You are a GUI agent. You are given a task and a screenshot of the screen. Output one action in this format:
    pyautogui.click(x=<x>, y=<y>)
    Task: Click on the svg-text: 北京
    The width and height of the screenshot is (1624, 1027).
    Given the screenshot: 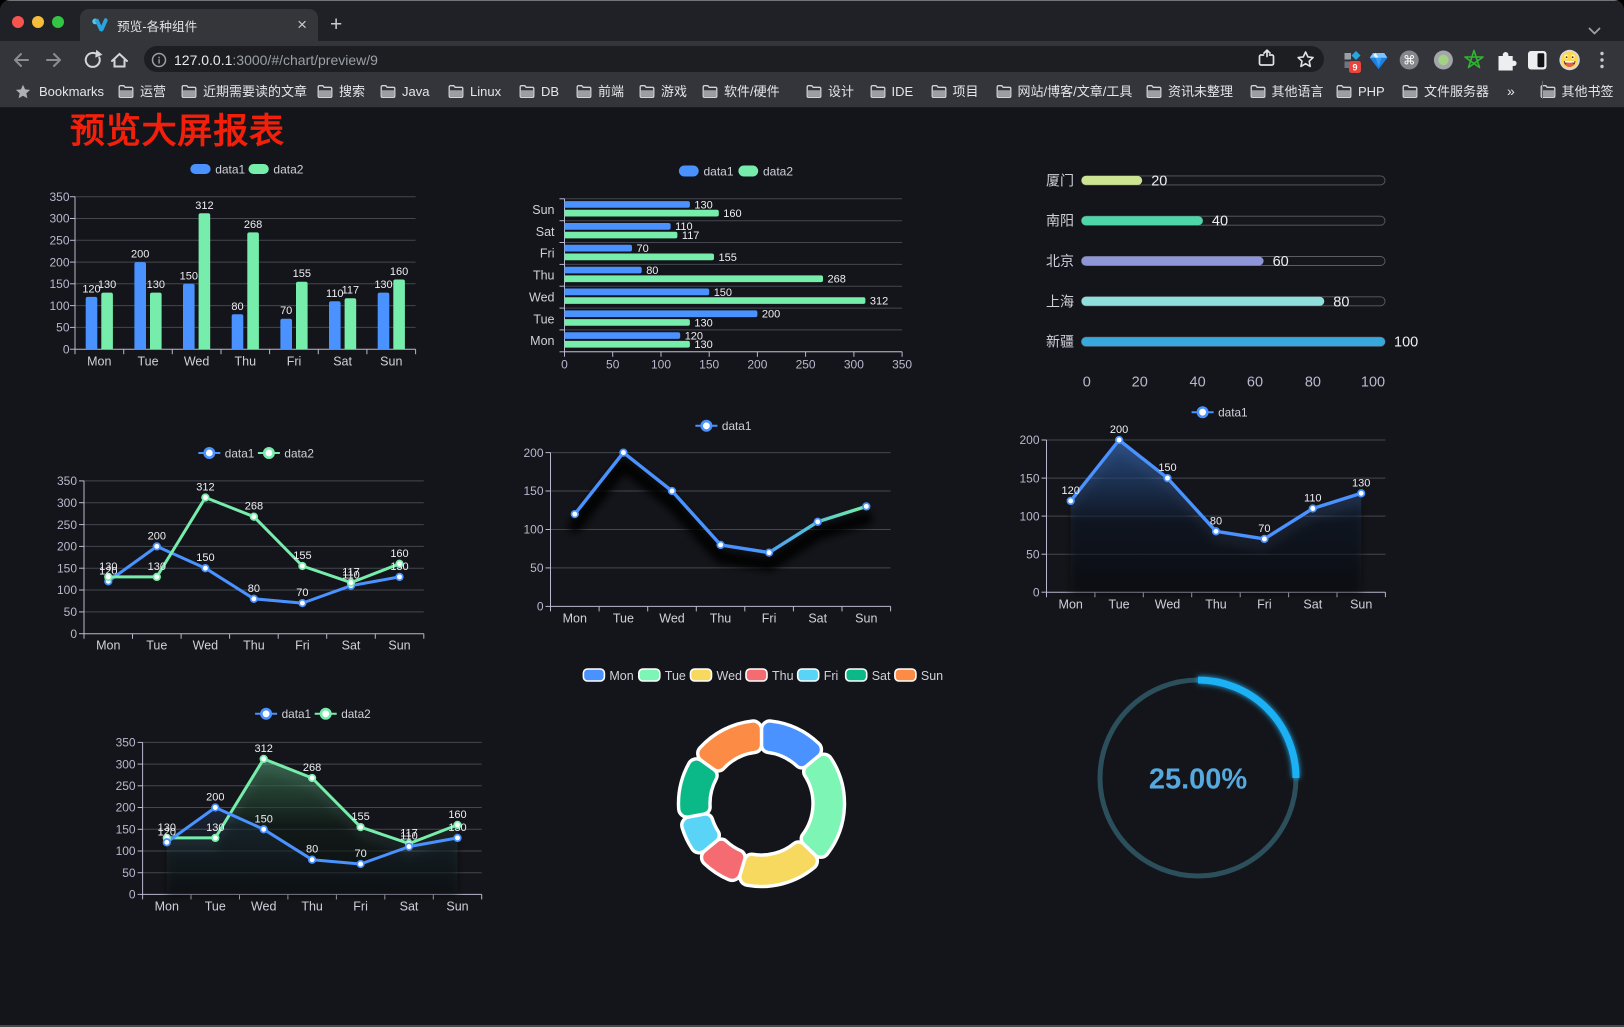 What is the action you would take?
    pyautogui.click(x=1060, y=261)
    